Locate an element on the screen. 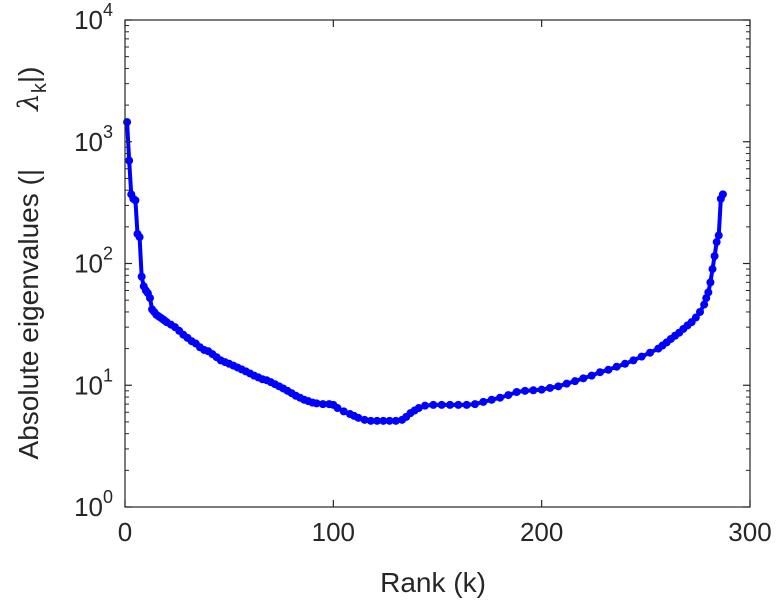 The width and height of the screenshot is (783, 600). y-tick-label: 10¹ is located at coordinates (93, 382).